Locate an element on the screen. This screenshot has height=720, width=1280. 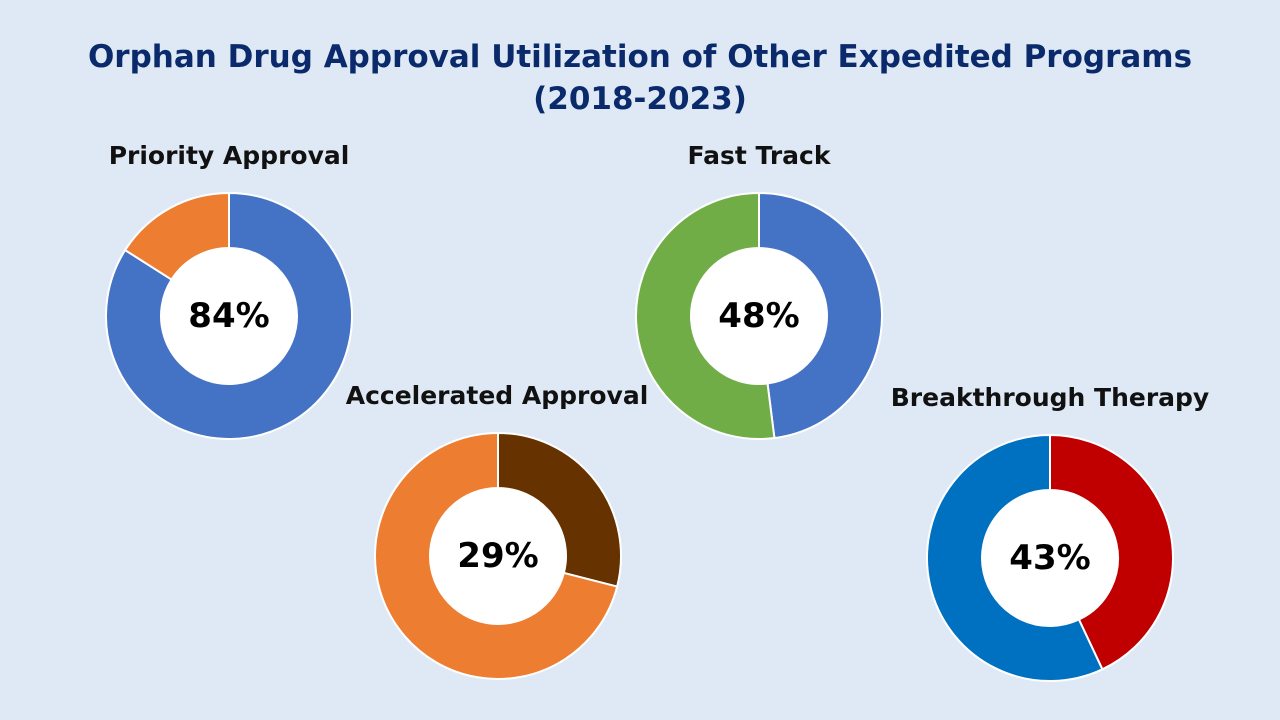
slide-title-line2: (2018-2023) is located at coordinates (640, 99).